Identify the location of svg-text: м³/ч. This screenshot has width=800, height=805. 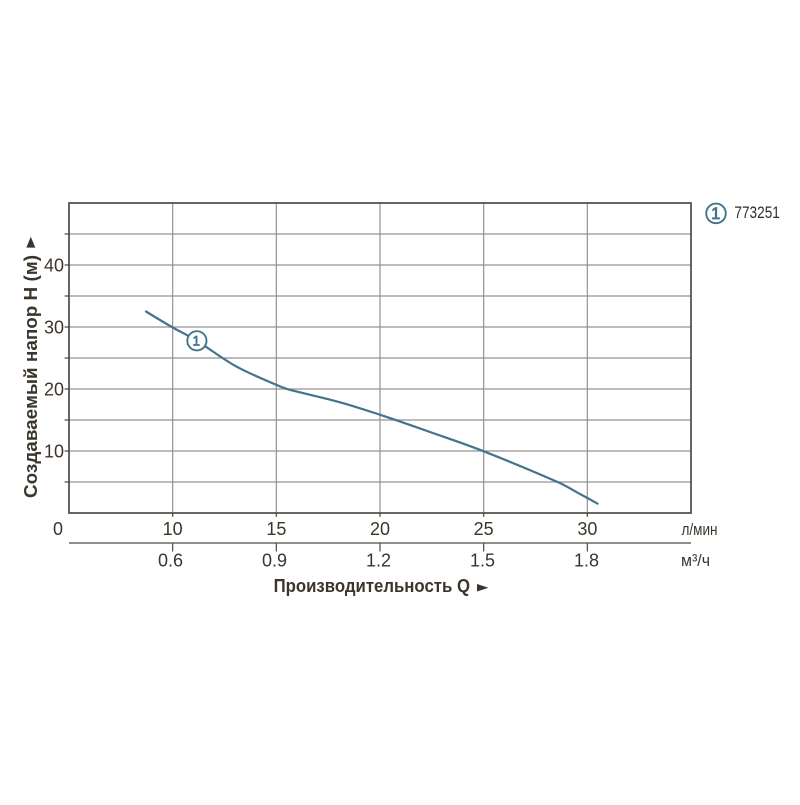
(695, 560).